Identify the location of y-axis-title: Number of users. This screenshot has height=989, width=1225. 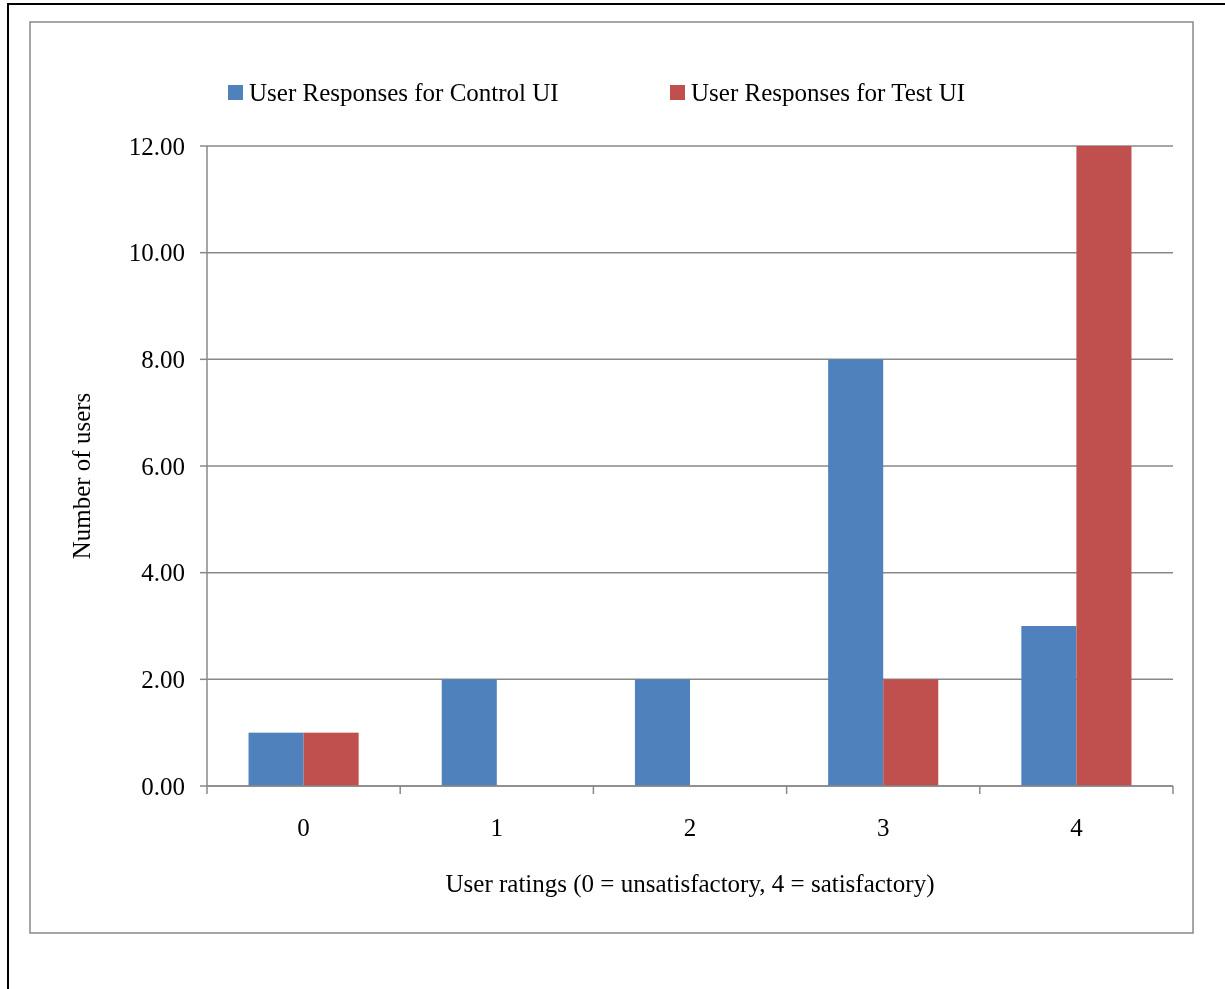
(81, 476).